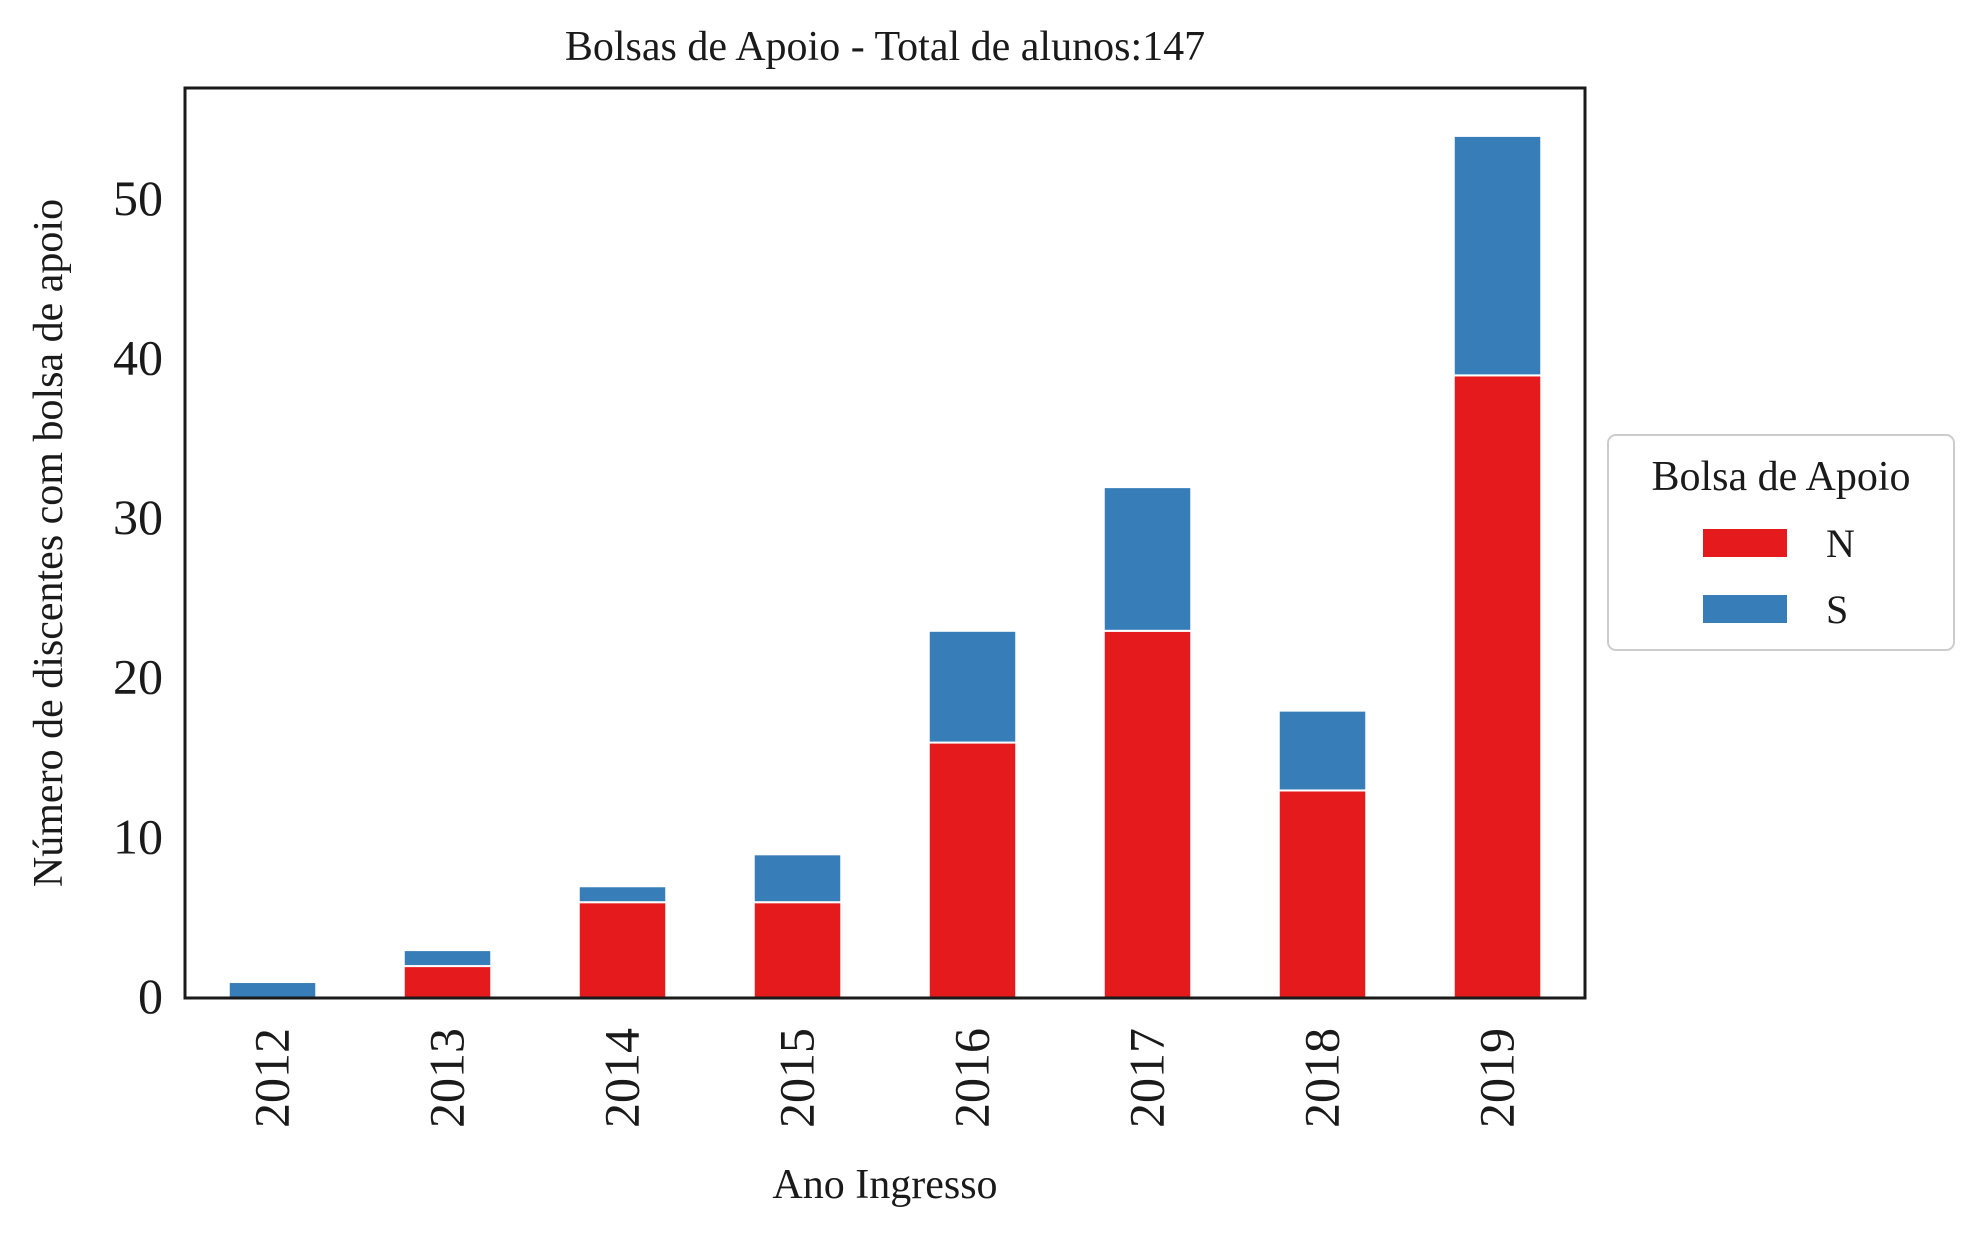 This screenshot has width=1976, height=1236. What do you see at coordinates (1497, 1078) in the screenshot?
I see `x-tick-label: 2019` at bounding box center [1497, 1078].